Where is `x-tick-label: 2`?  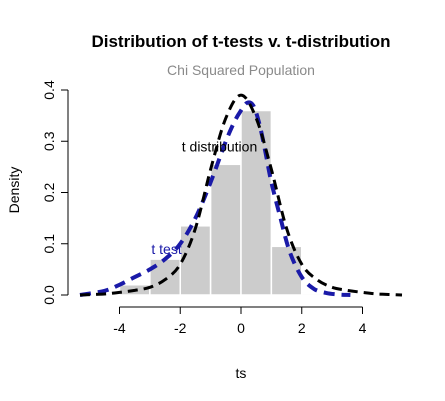 x-tick-label: 2 is located at coordinates (302, 328).